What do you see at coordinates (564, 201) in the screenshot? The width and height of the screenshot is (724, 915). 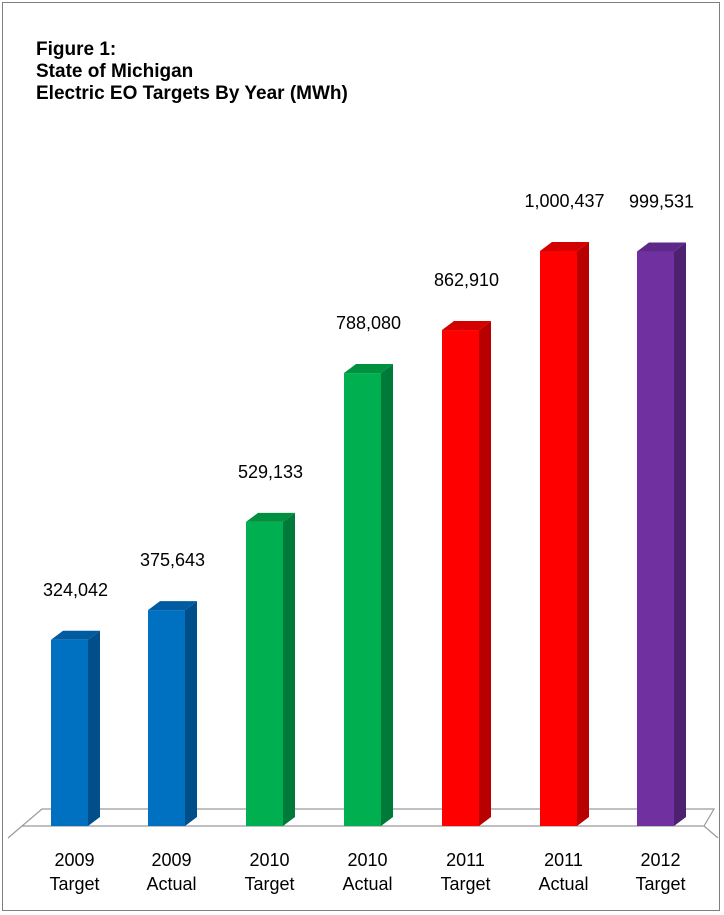 I see `value-label-5: 1,000,437` at bounding box center [564, 201].